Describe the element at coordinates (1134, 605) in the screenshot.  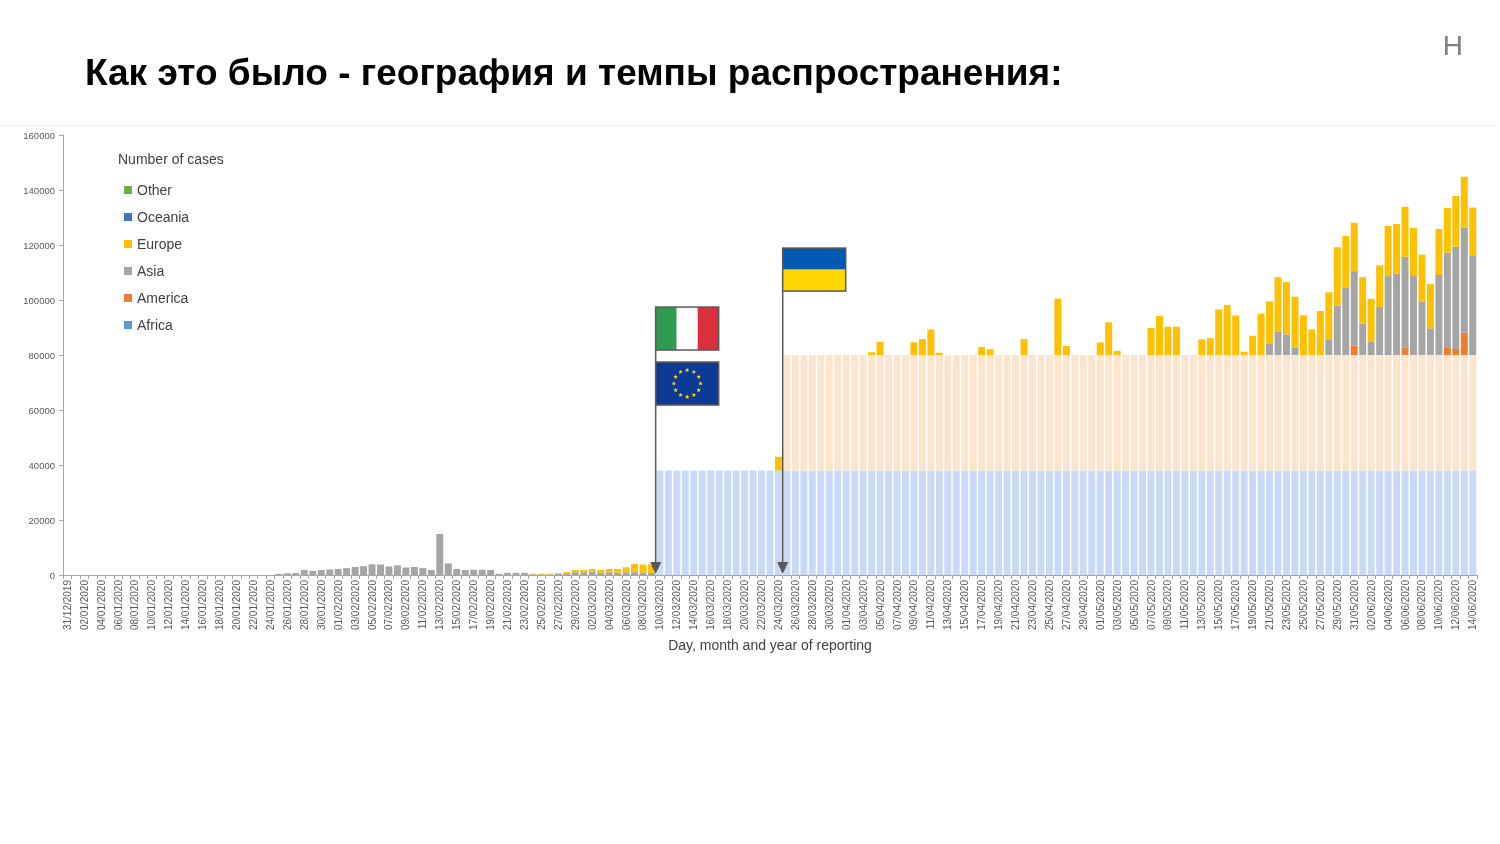
I see `x-tick-label: 05/05/2020` at that location.